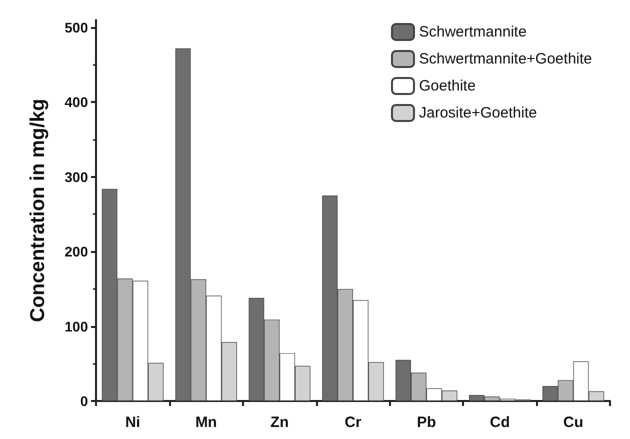  I want to click on legend-label: Jarosite+Goethite, so click(477, 113).